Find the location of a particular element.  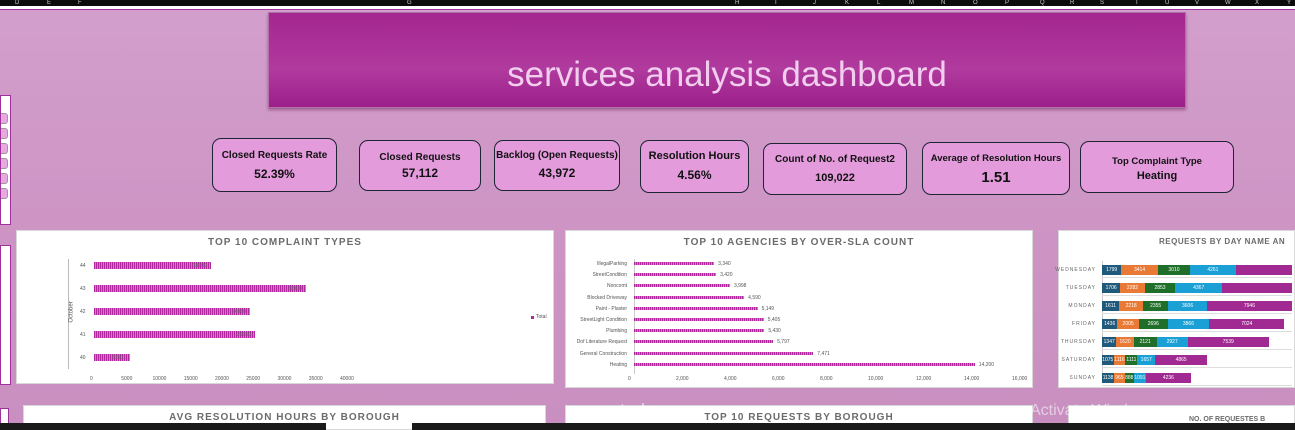

kpi-backlog: Backlog (Open Requests) 43,972 is located at coordinates (557, 165).